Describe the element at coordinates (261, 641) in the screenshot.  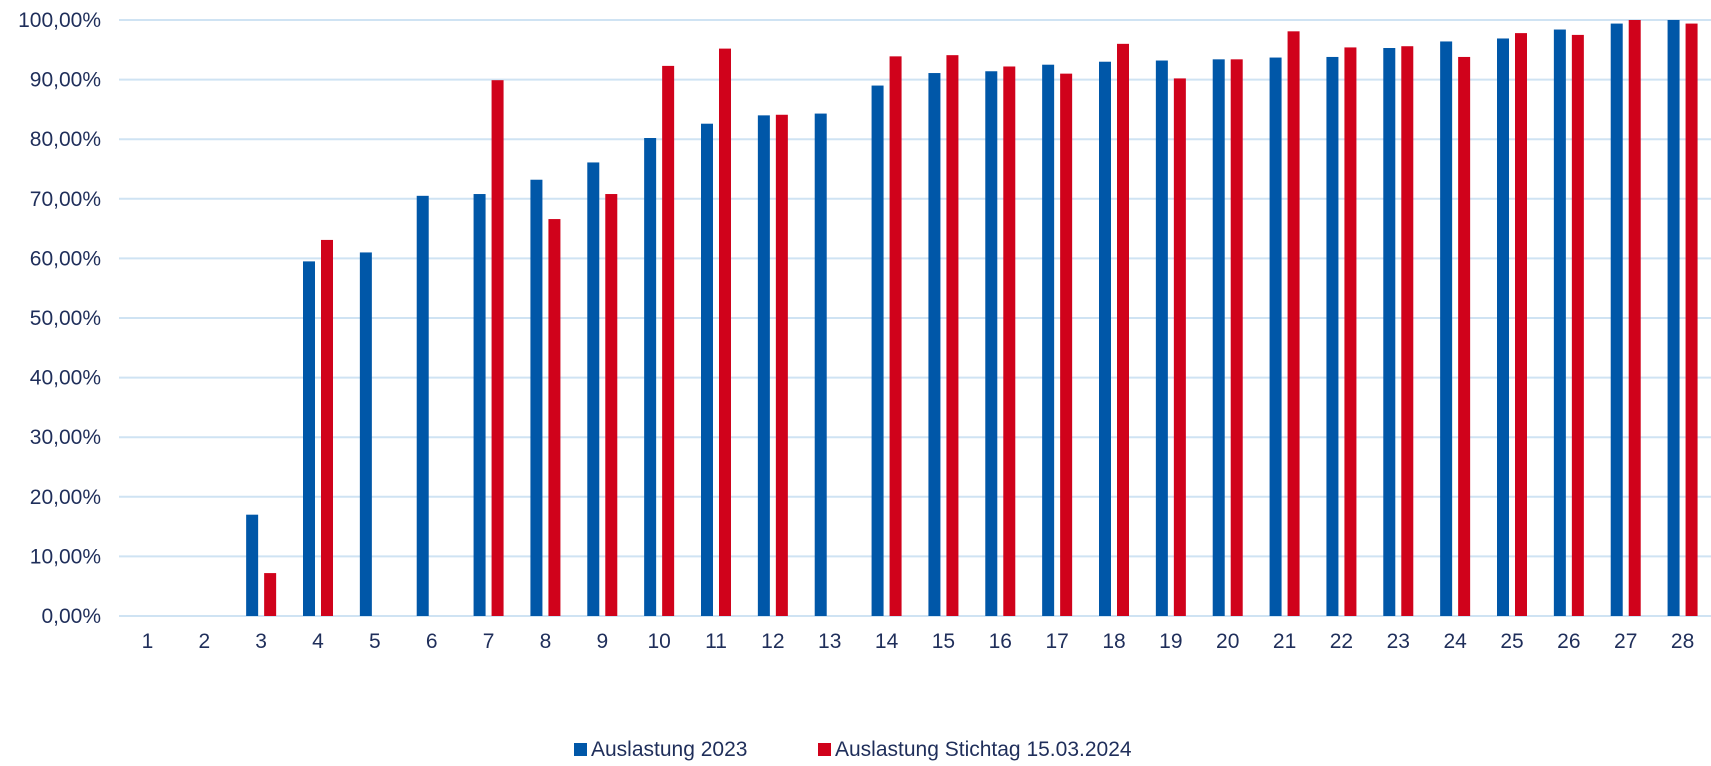
I see `x-tick-label: 3` at that location.